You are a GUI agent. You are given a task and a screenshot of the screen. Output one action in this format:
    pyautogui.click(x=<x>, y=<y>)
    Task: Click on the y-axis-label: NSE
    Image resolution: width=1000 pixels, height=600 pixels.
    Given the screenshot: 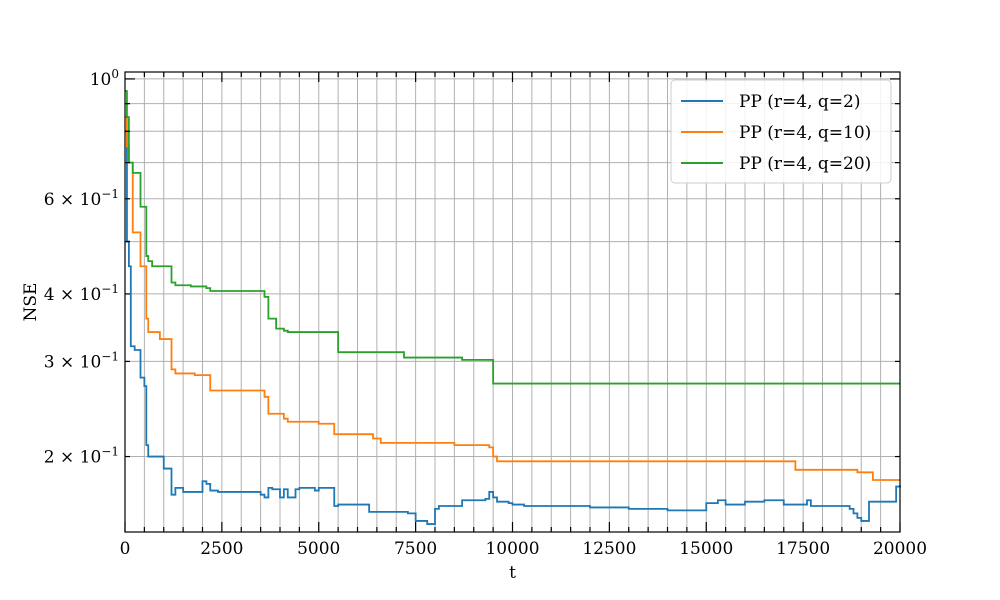 What is the action you would take?
    pyautogui.click(x=31, y=302)
    